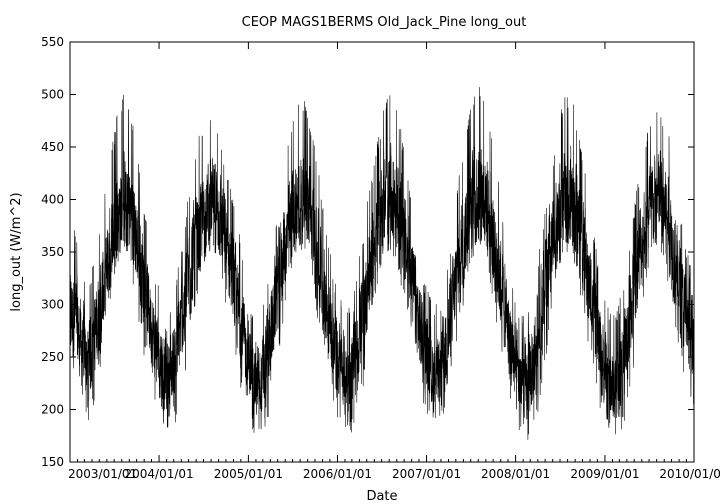  What do you see at coordinates (52, 200) in the screenshot?
I see `y-tick-label: 400` at bounding box center [52, 200].